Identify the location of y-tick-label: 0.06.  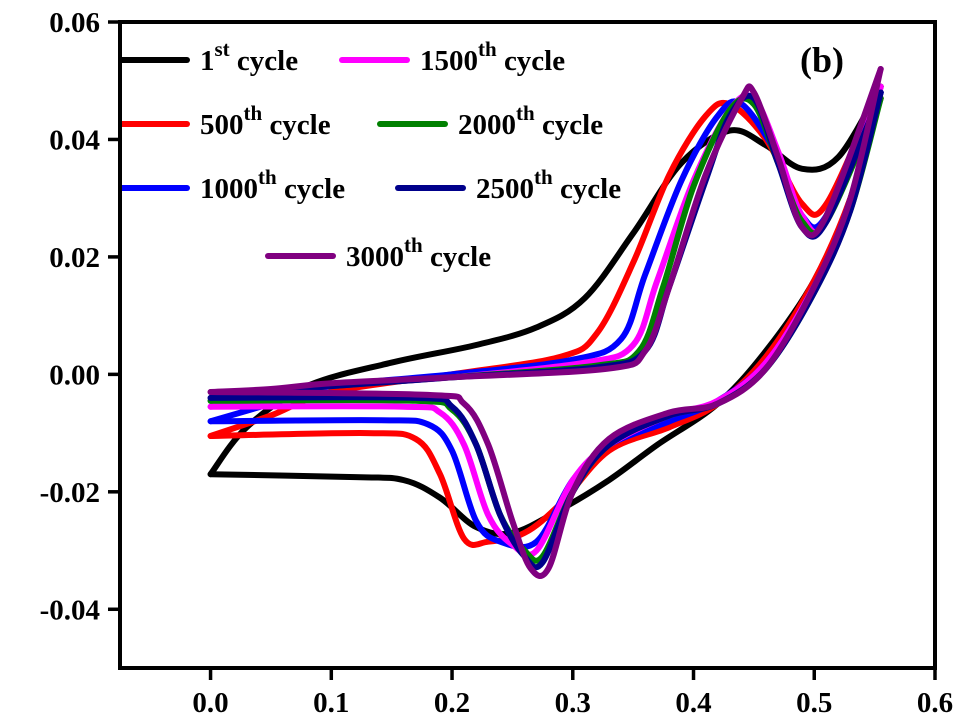
(74, 23).